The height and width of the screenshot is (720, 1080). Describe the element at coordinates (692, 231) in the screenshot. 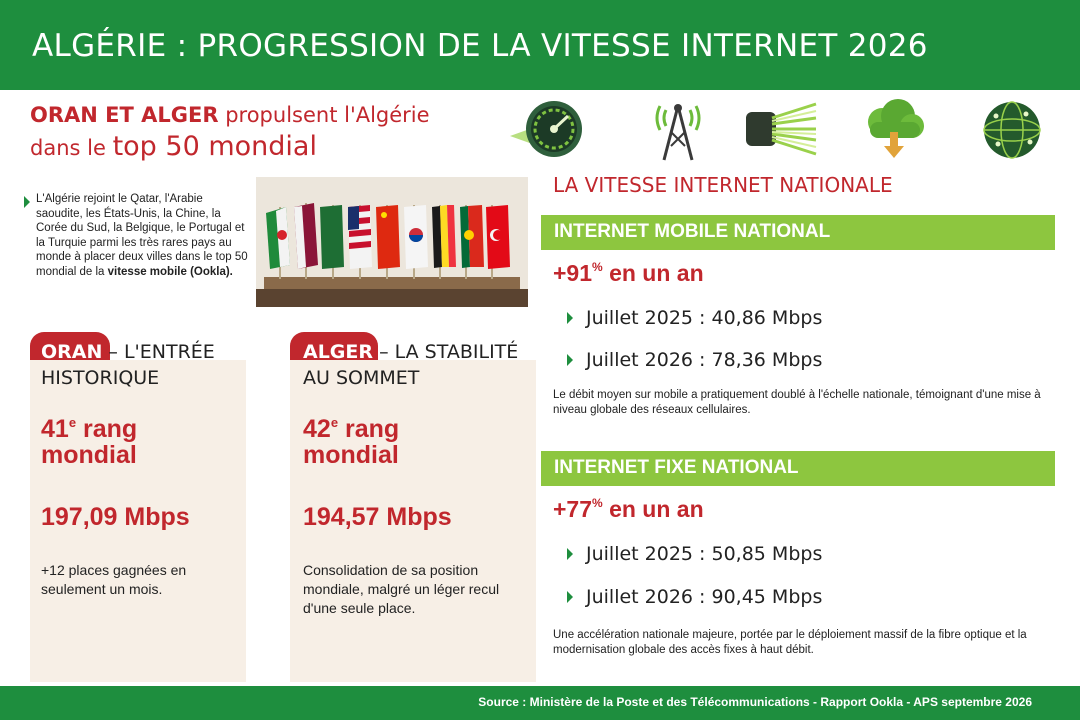

I see `mobile-label: INTERNET MOBILE NATIONAL` at that location.